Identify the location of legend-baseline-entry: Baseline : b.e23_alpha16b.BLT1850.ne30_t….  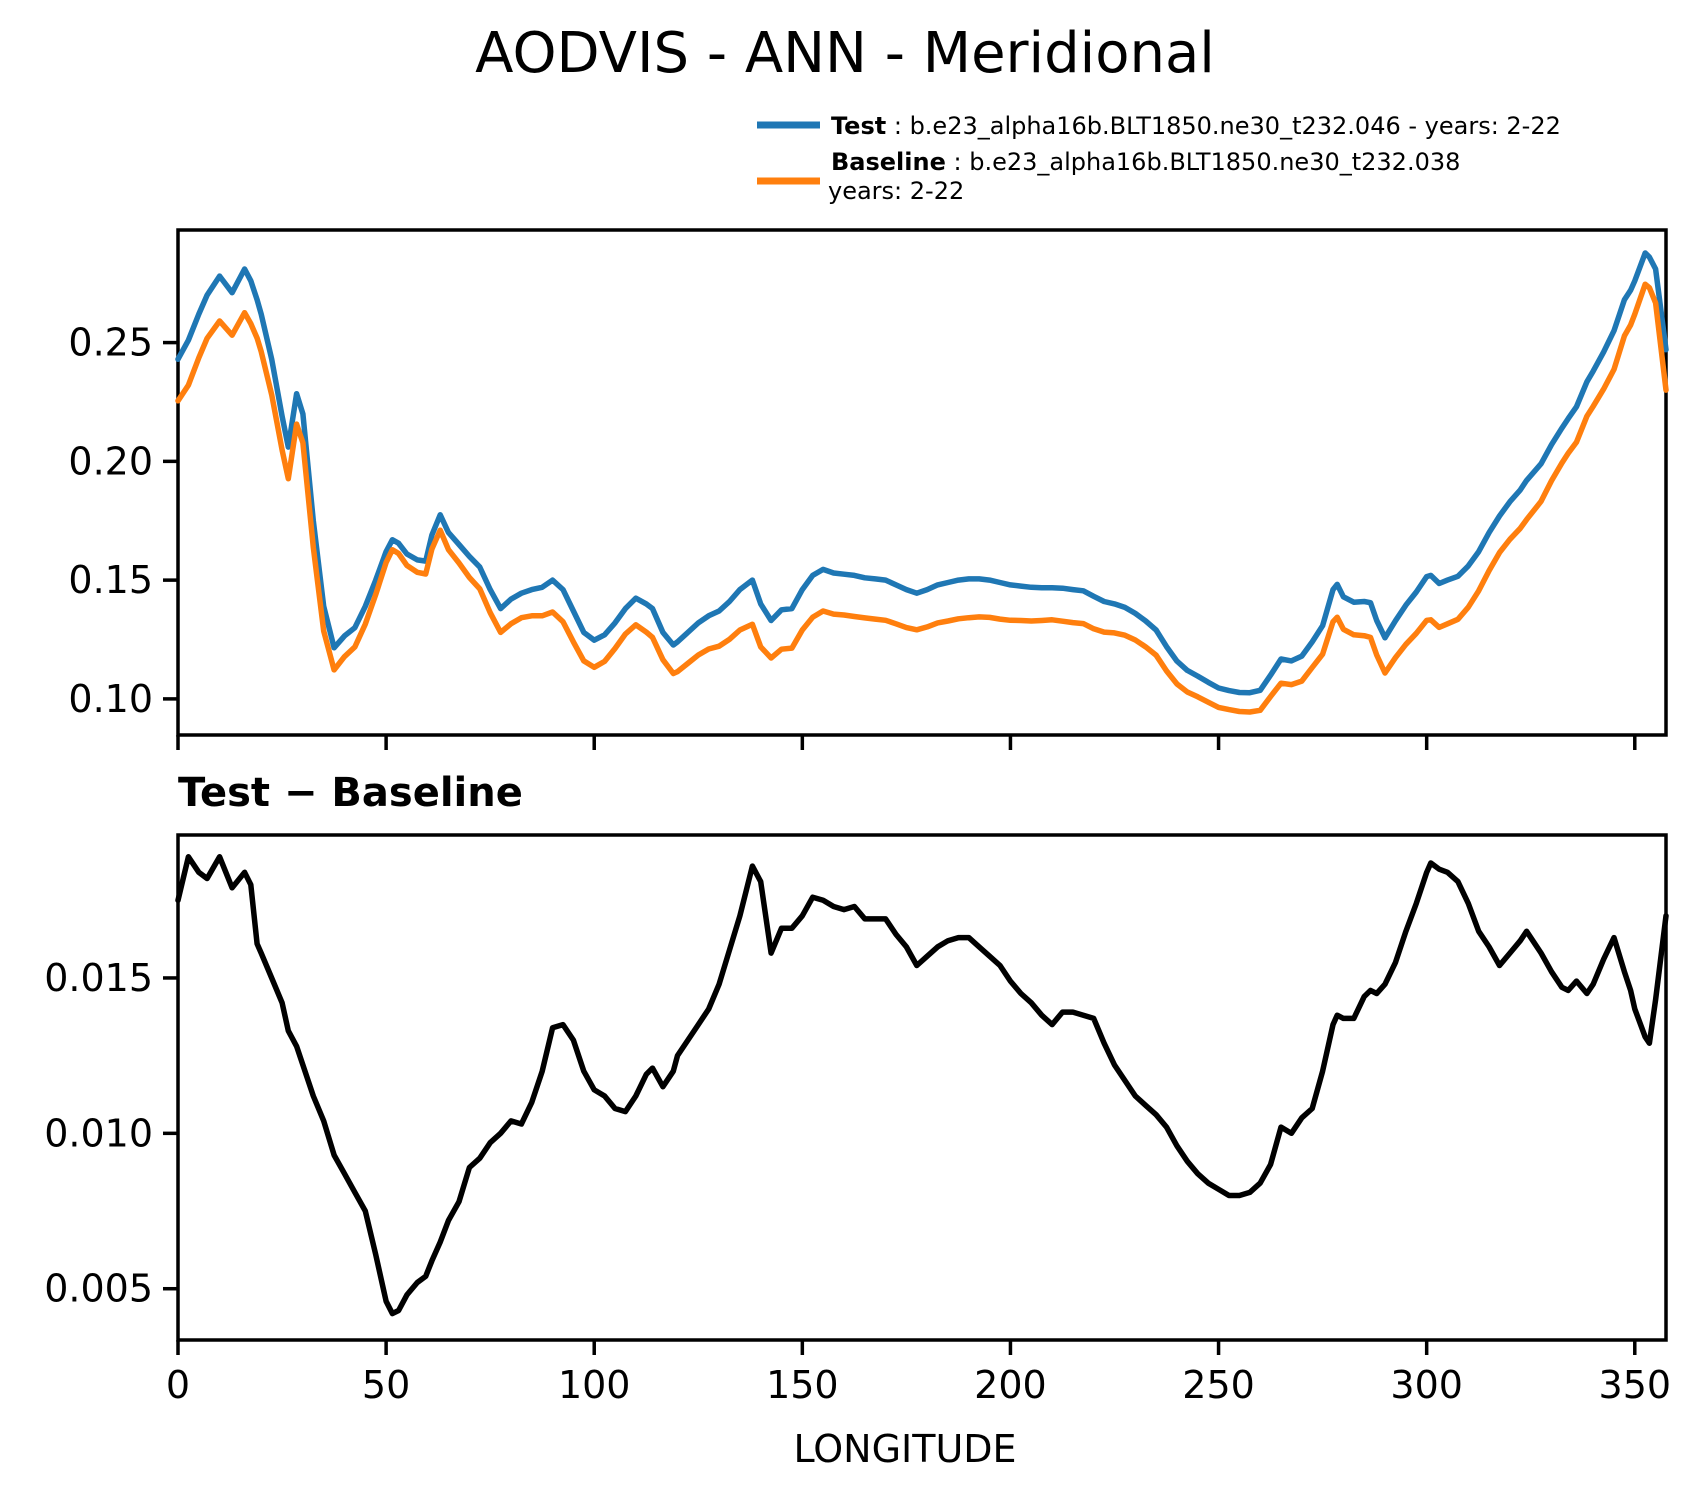
(1145, 162).